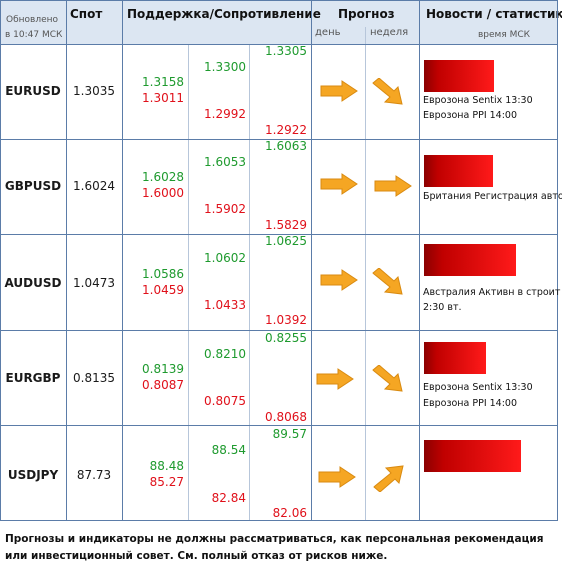 Image resolution: width=562 pixels, height=569 pixels. What do you see at coordinates (225, 401) in the screenshot?
I see `resistance-2: 0.8075` at bounding box center [225, 401].